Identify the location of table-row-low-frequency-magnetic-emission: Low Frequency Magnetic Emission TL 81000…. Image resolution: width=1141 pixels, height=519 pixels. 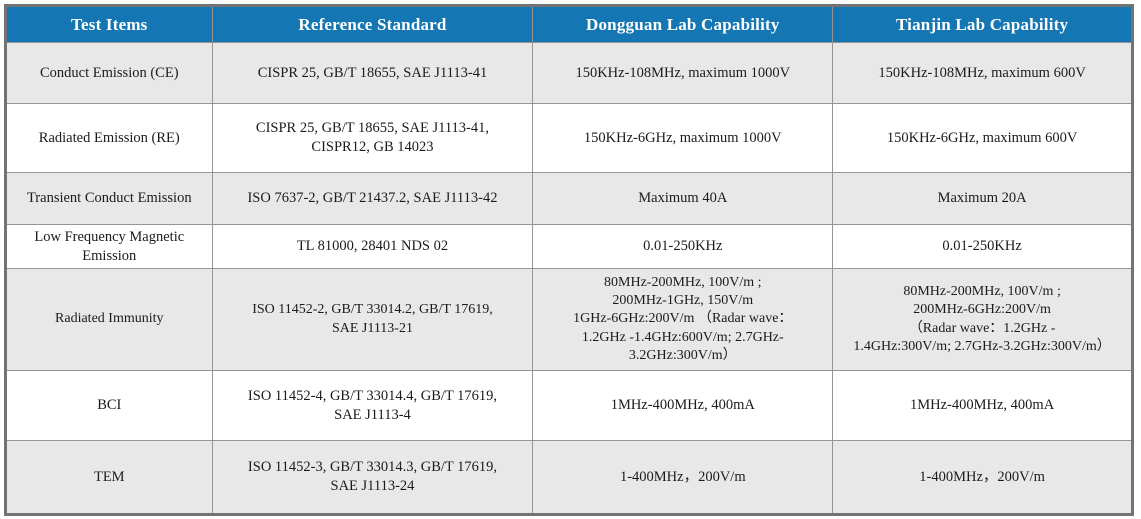
(569, 246).